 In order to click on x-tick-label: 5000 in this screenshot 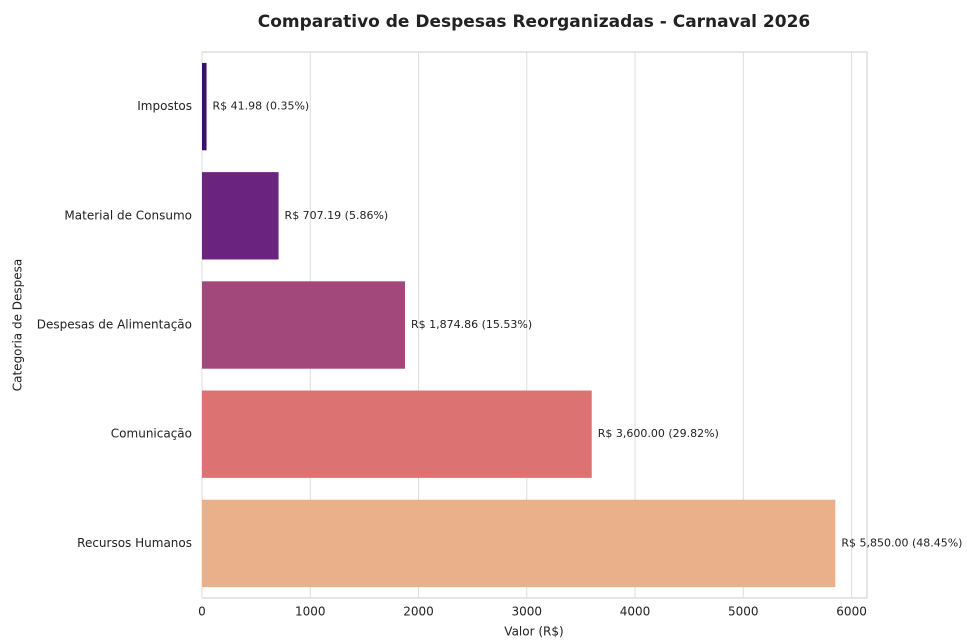, I will do `click(743, 612)`.